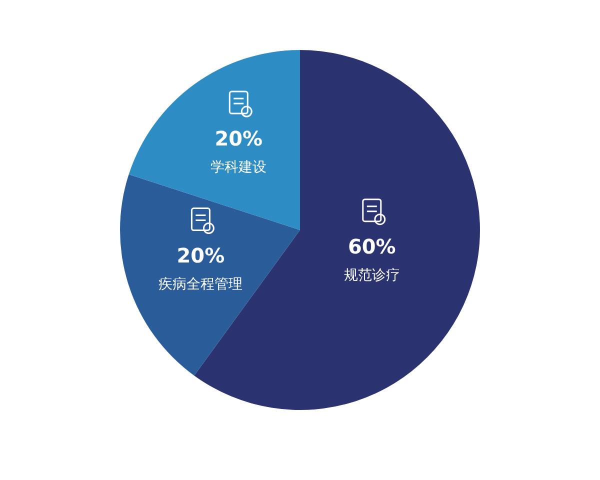 Image resolution: width=600 pixels, height=480 pixels. Describe the element at coordinates (372, 246) in the screenshot. I see `data-label: 60%` at that location.